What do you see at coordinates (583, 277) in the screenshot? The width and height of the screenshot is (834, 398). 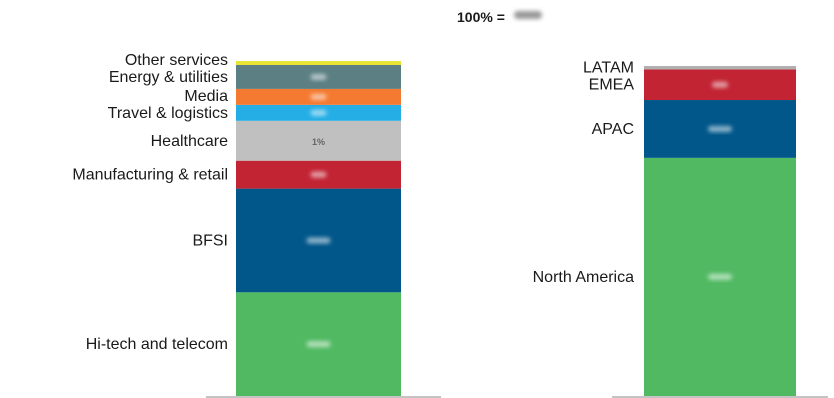 I see `category-label-north-america: North America` at bounding box center [583, 277].